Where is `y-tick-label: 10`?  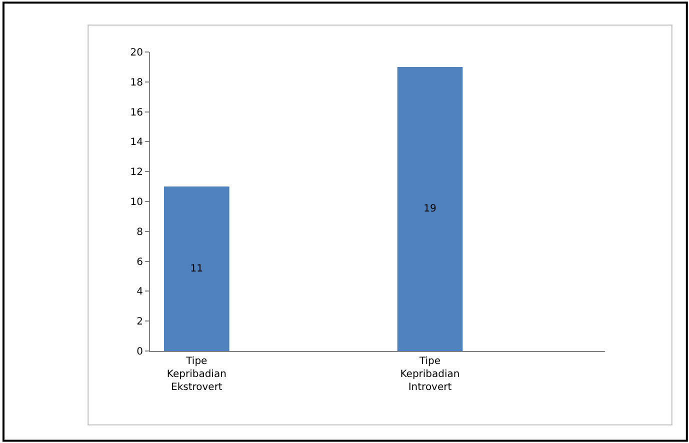
y-tick-label: 10 is located at coordinates (136, 202).